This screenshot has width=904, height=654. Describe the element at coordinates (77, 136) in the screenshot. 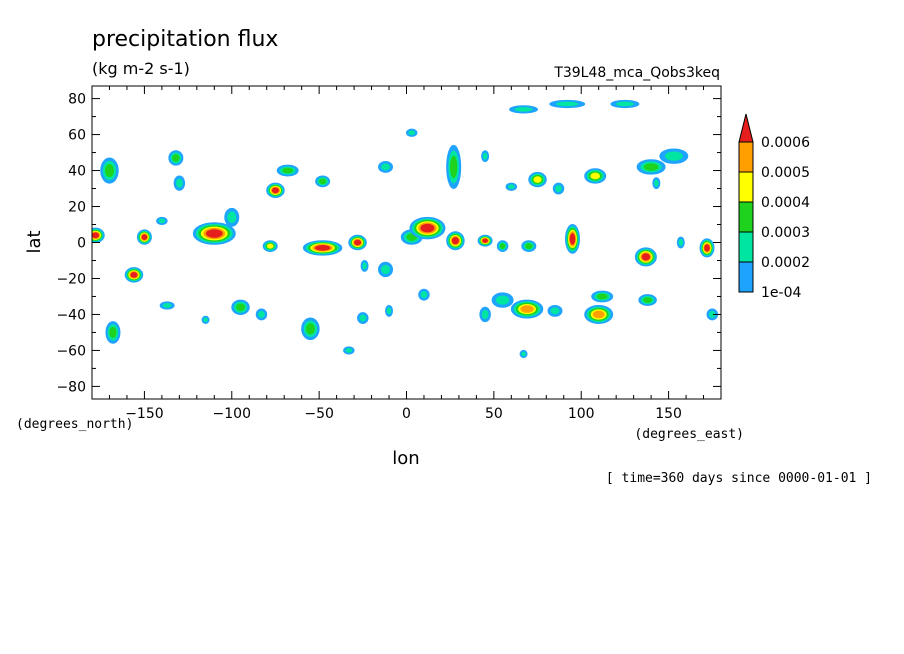

I see `y-tick-label: 60` at that location.